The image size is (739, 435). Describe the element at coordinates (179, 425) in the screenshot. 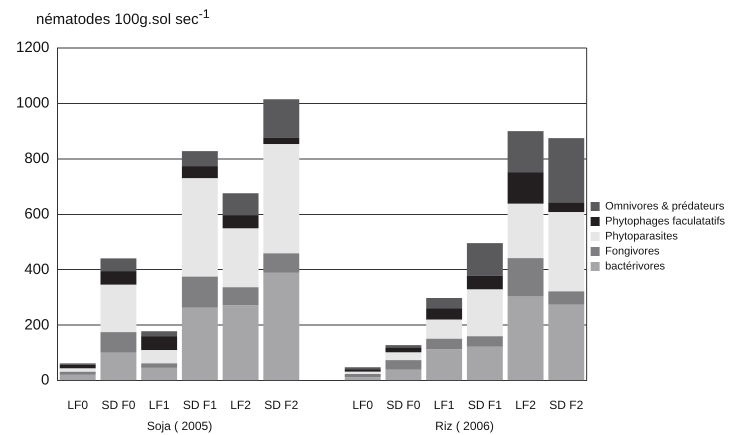

I see `text: Soja ( 2005)` at that location.